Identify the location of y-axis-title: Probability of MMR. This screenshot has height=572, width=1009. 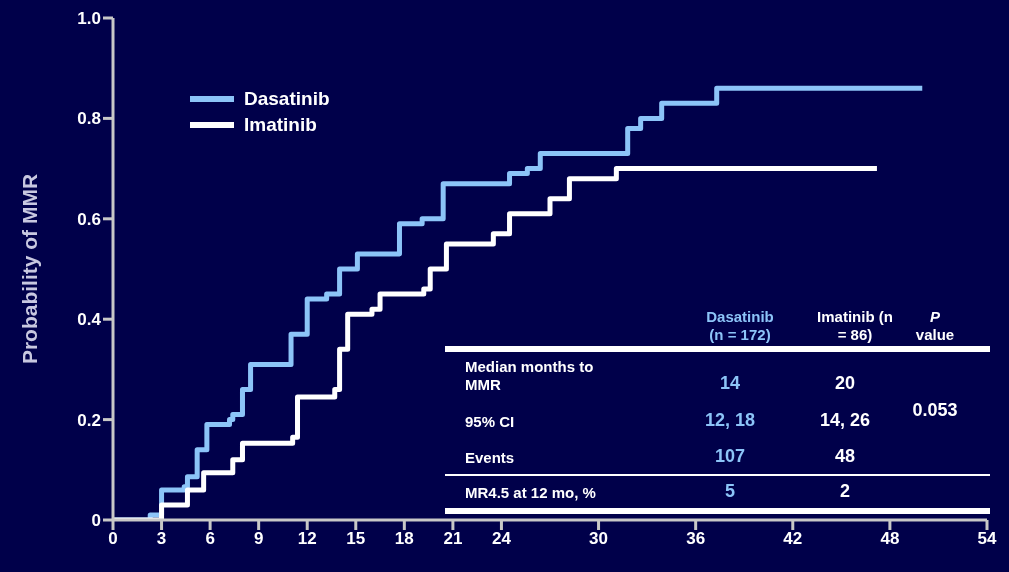
(30, 269).